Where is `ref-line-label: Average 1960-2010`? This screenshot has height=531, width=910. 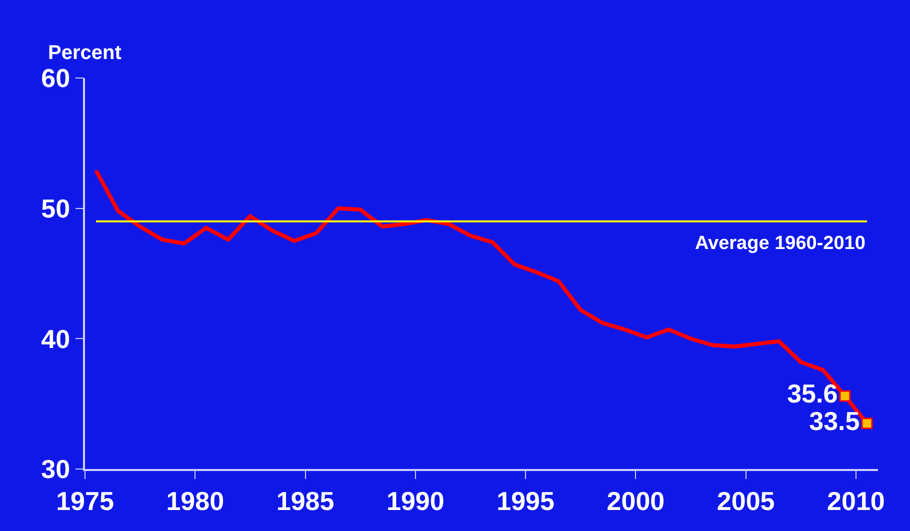
ref-line-label: Average 1960-2010 is located at coordinates (780, 243).